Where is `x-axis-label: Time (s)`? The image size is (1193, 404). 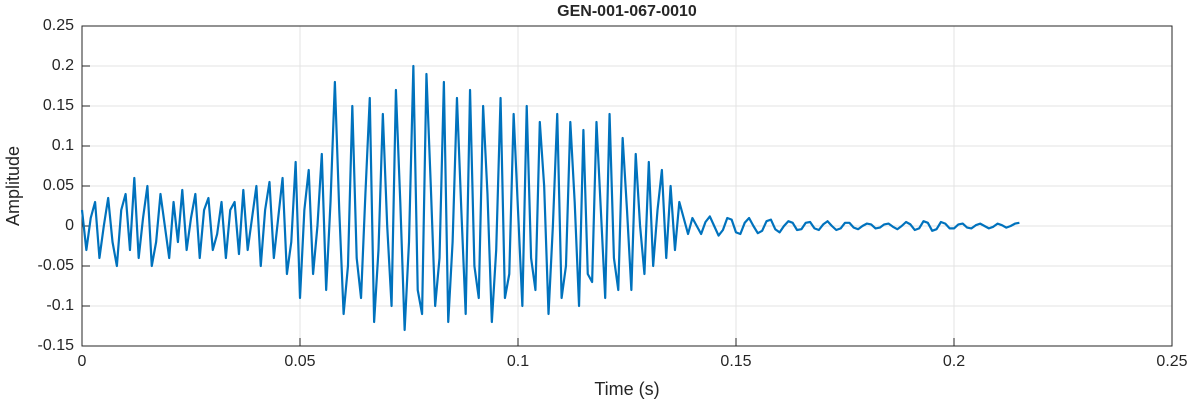
x-axis-label: Time (s) is located at coordinates (626, 389).